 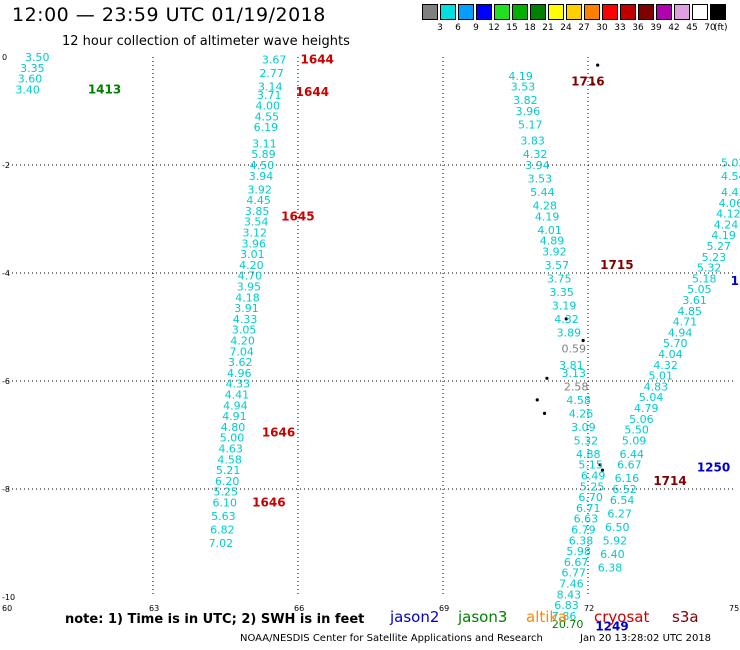 I want to click on wave-height-value: 4.79, so click(x=646, y=408).